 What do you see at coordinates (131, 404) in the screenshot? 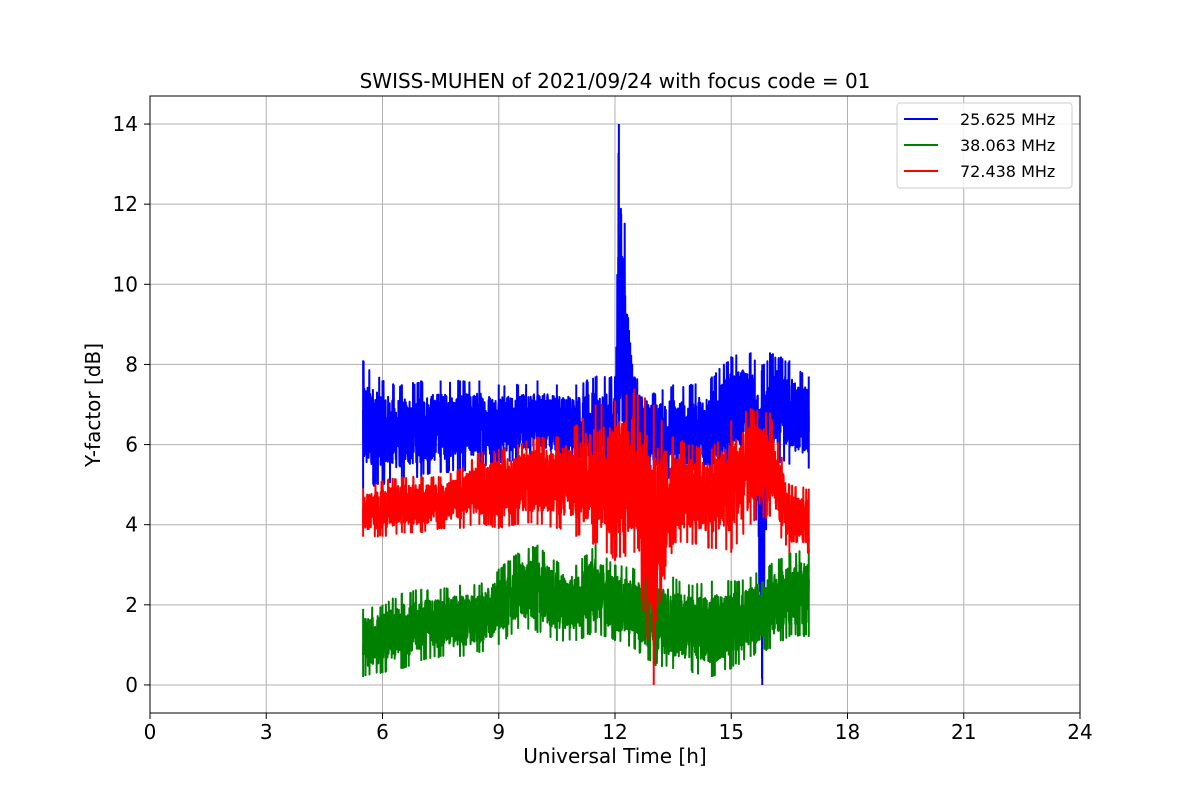
I see `y-axis: 0 2 4 6 8 10 12 14` at bounding box center [131, 404].